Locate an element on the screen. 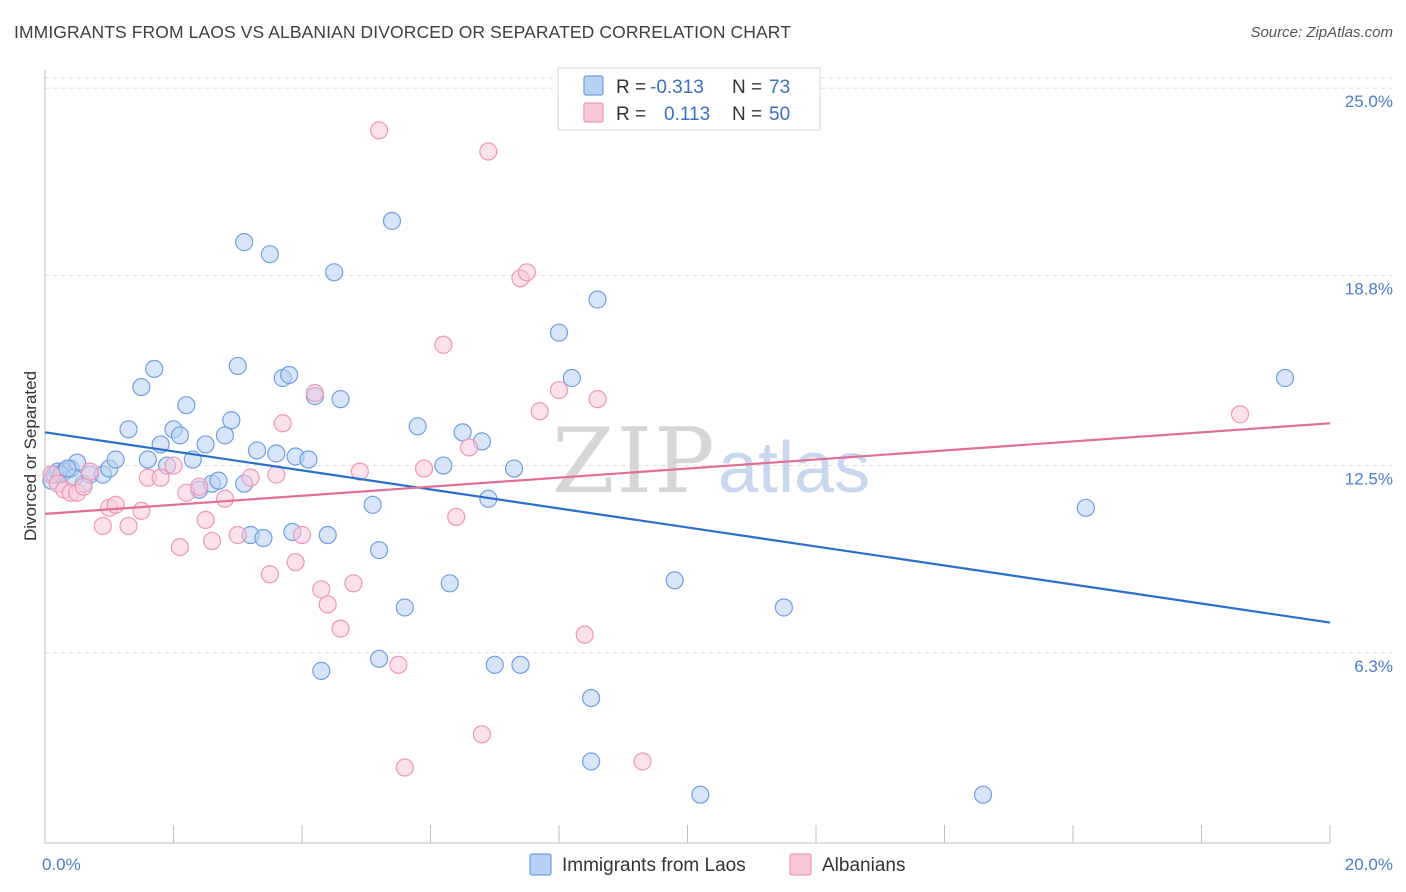 This screenshot has width=1406, height=892. bottom-legend-swatch-albanians is located at coordinates (800, 864).